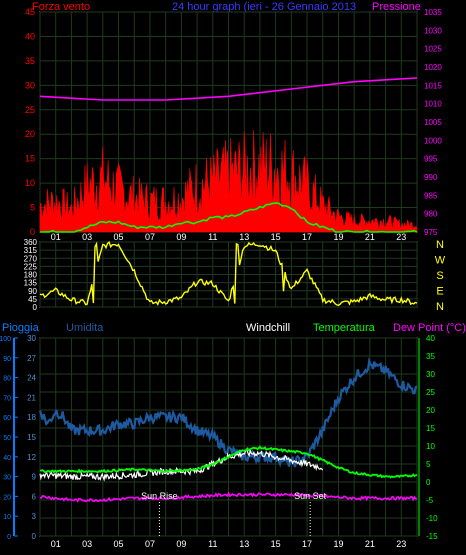 This screenshot has height=555, width=466. What do you see at coordinates (228, 89) in the screenshot?
I see `pressure-line` at bounding box center [228, 89].